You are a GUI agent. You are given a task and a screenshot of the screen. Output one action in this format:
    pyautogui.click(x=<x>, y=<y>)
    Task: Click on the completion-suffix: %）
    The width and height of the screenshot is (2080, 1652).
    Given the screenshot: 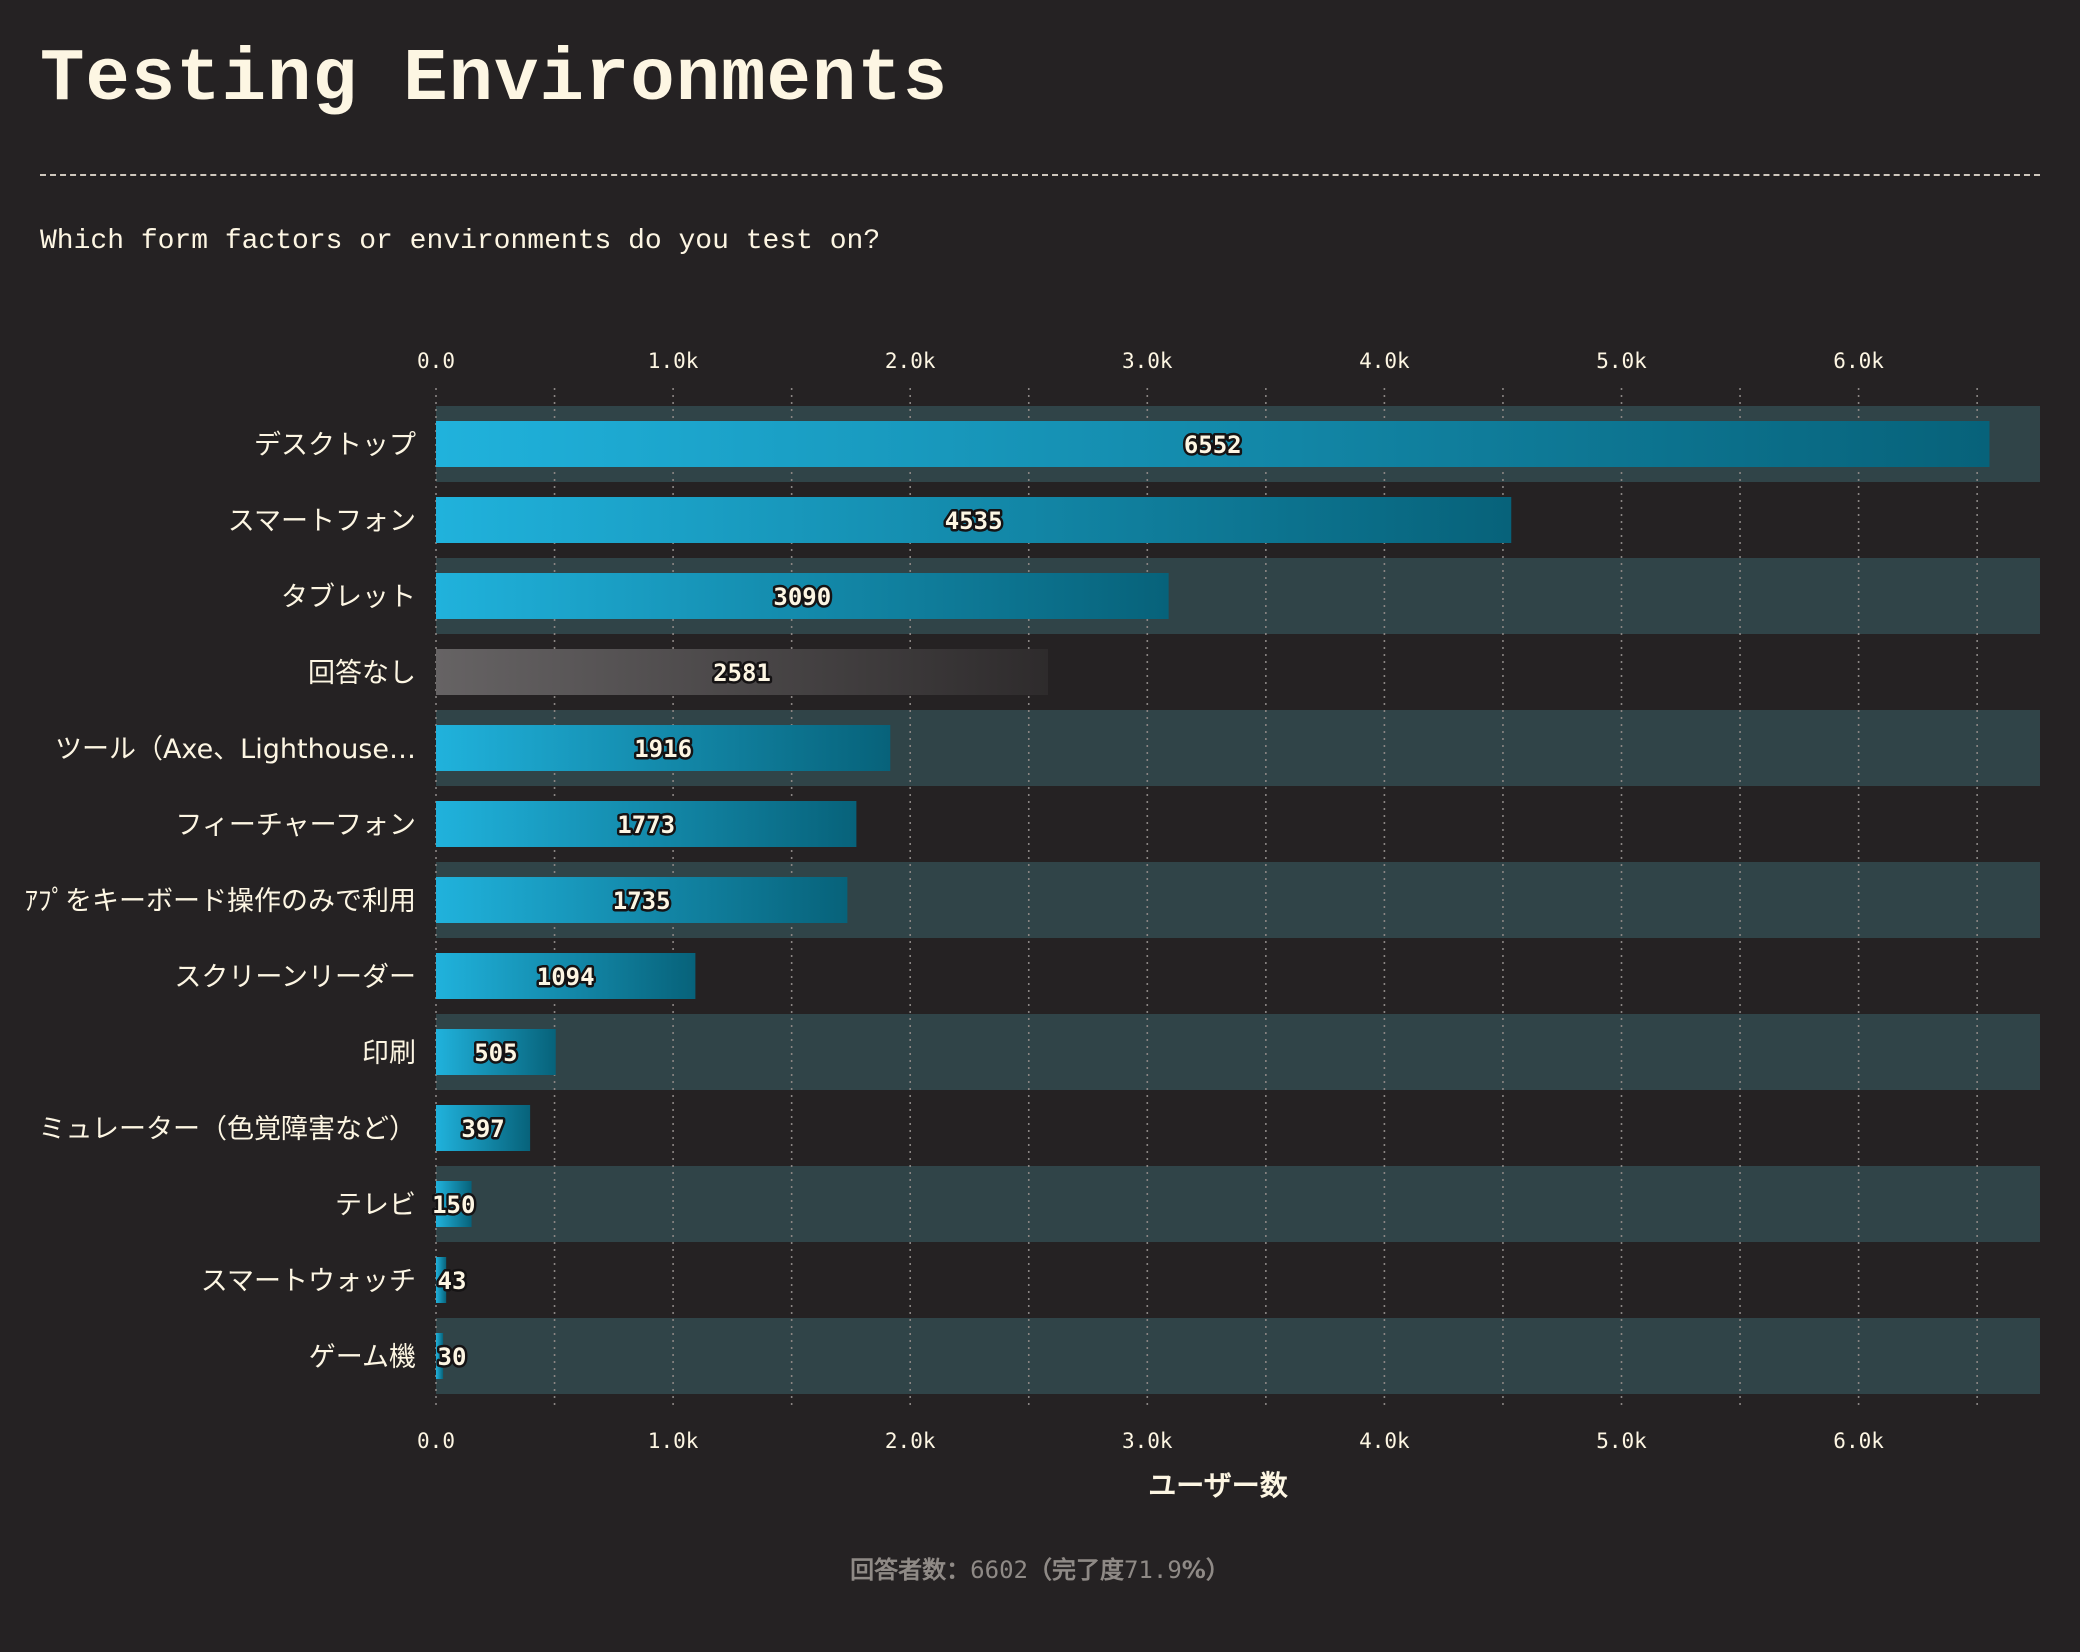 What is the action you would take?
    pyautogui.click(x=1205, y=1570)
    